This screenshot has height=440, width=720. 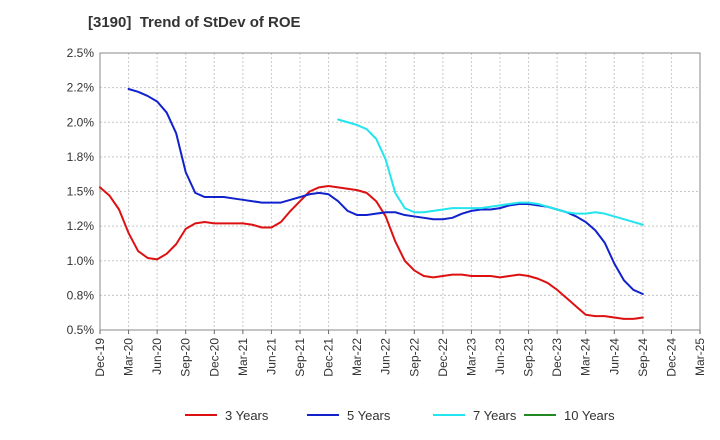 I want to click on x-tick-label: Jun-20, so click(x=157, y=356).